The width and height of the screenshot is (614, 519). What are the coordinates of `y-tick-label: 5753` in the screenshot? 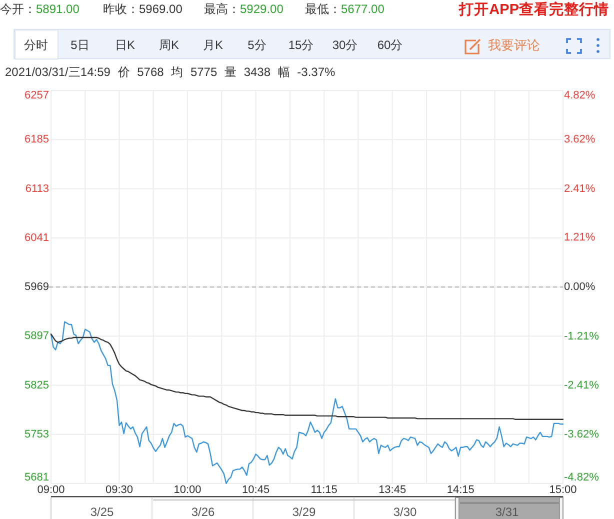 It's located at (36, 434).